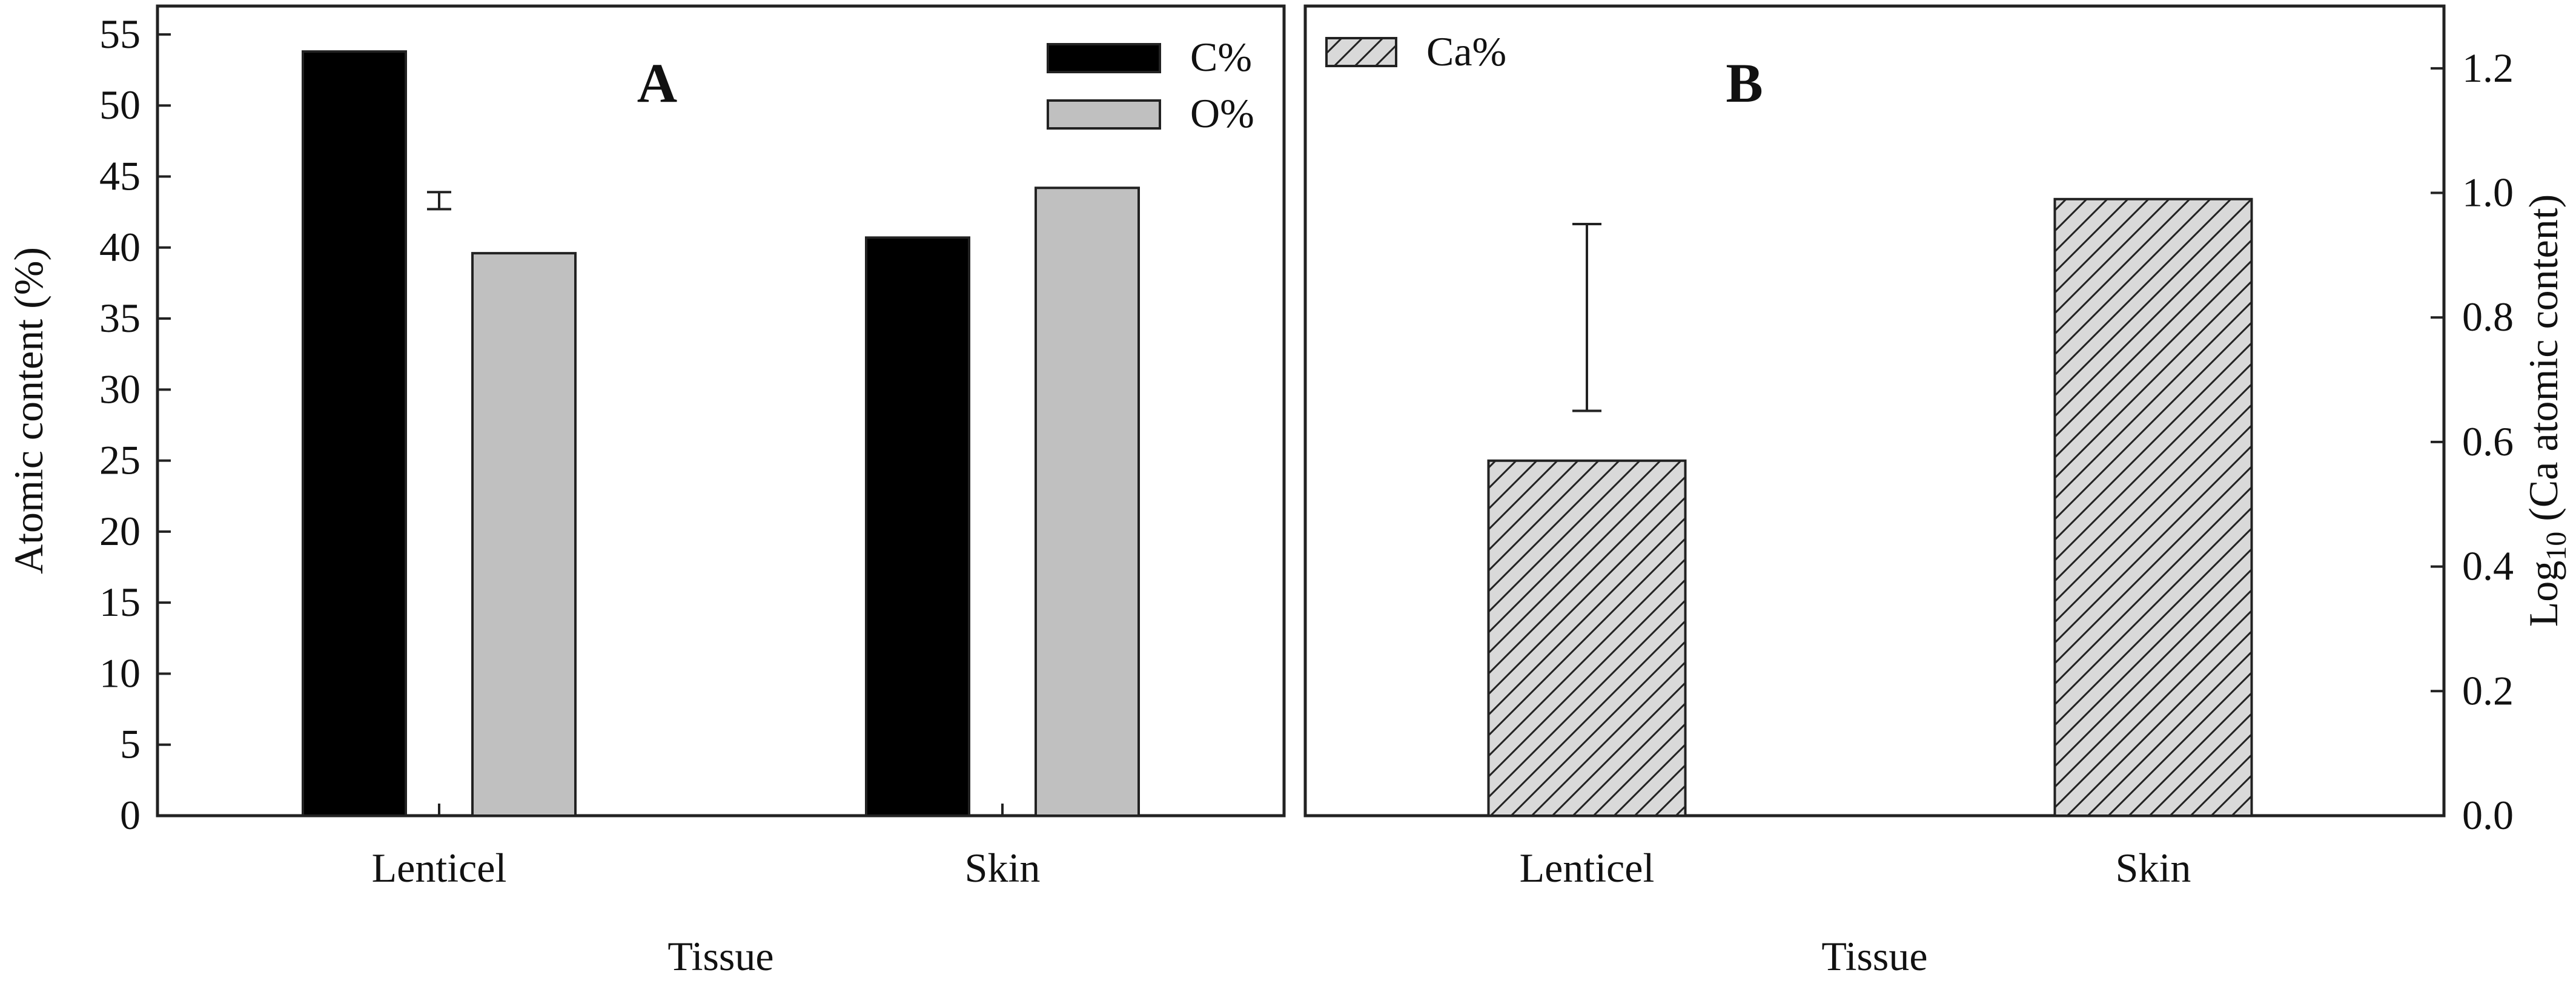 The image size is (2576, 981). What do you see at coordinates (439, 868) in the screenshot?
I see `x-tick-label-a: Lenticel` at bounding box center [439, 868].